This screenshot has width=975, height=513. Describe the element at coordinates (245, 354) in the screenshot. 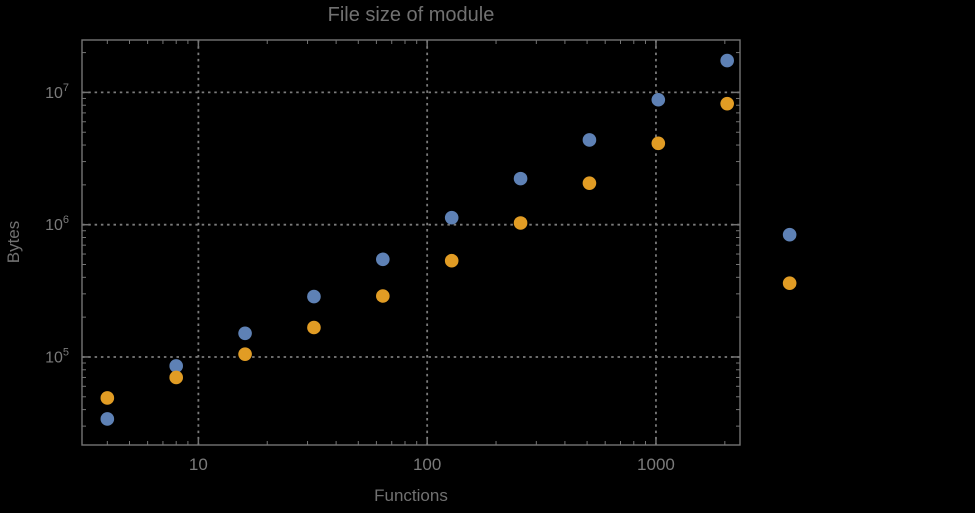

I see `data-point-series-orange-x16` at that location.